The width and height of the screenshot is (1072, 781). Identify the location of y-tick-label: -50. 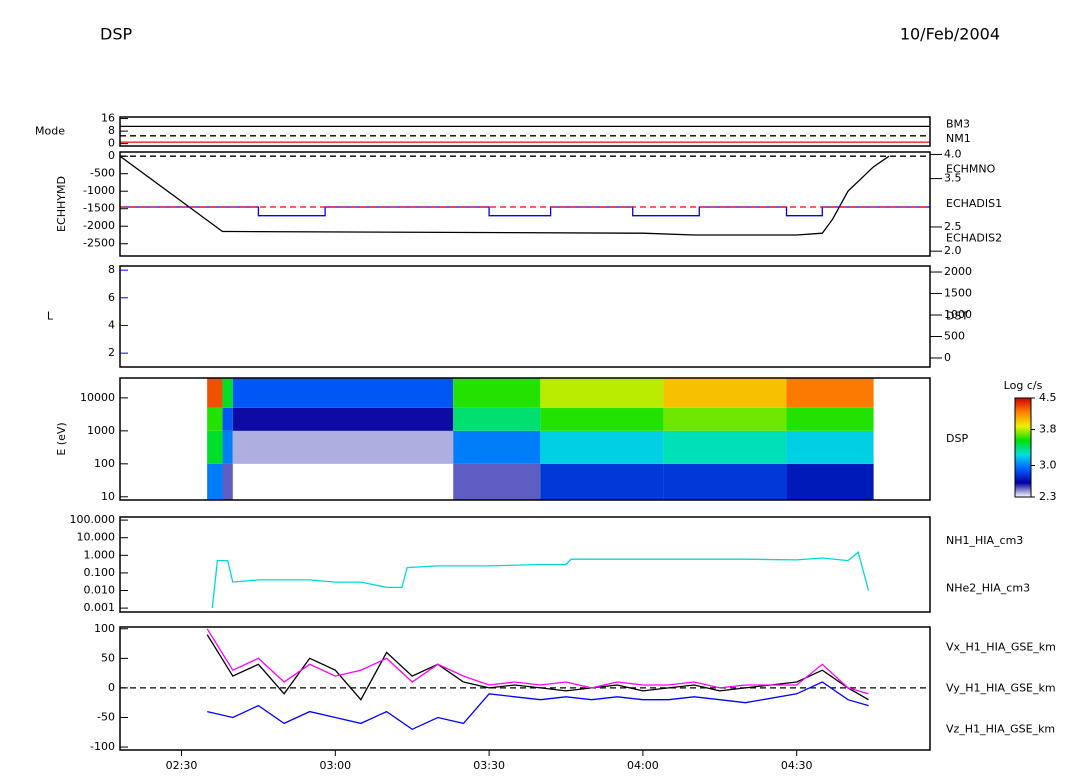
(106, 716).